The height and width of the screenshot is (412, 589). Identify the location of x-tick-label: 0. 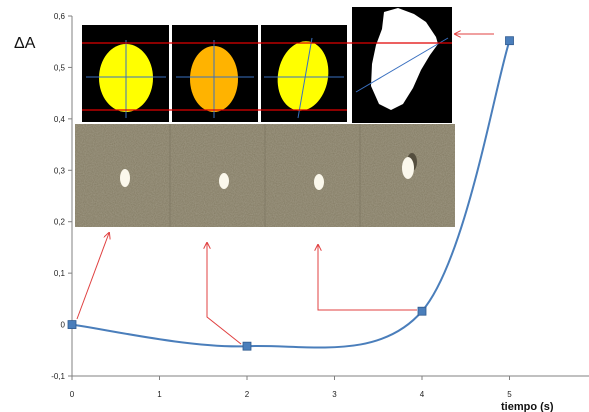
(72, 394).